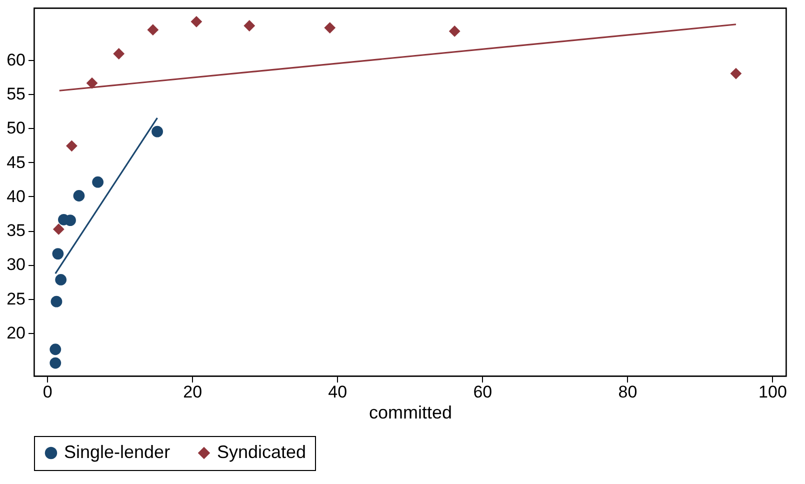 This screenshot has height=484, width=805. I want to click on y-tick-label: 35, so click(16, 230).